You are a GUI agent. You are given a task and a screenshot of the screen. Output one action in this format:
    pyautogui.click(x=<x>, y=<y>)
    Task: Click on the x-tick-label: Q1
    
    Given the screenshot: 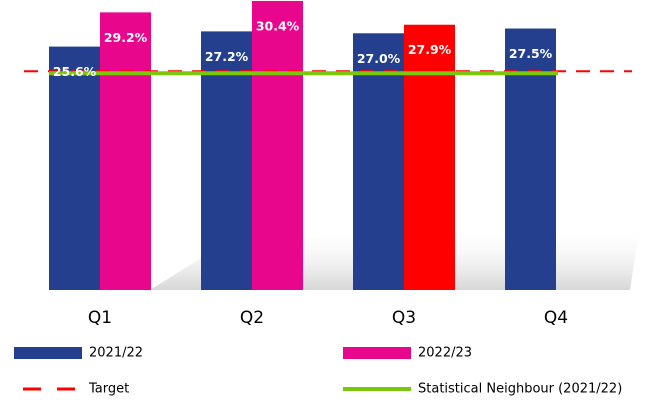 What is the action you would take?
    pyautogui.click(x=100, y=318)
    